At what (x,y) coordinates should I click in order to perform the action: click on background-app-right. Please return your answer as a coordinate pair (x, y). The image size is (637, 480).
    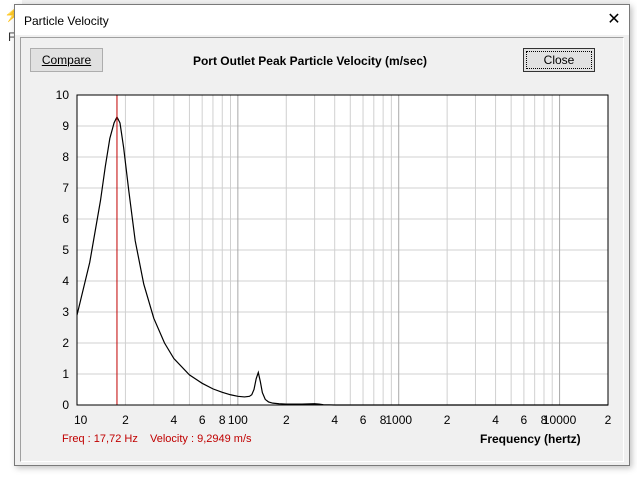
    Looking at the image, I should click on (633, 240).